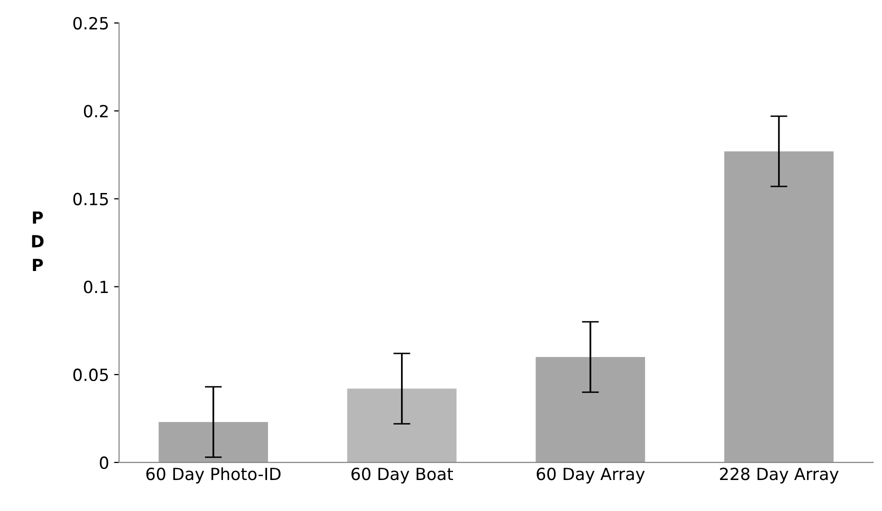 This screenshot has width=882, height=511. Describe the element at coordinates (213, 475) in the screenshot. I see `x-tick-label: 60 Day Photo-ID` at that location.